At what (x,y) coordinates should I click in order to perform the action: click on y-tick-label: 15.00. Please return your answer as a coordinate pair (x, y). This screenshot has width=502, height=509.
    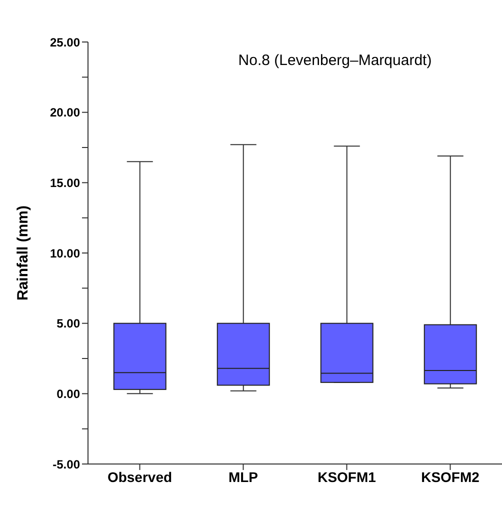
    Looking at the image, I should click on (65, 183).